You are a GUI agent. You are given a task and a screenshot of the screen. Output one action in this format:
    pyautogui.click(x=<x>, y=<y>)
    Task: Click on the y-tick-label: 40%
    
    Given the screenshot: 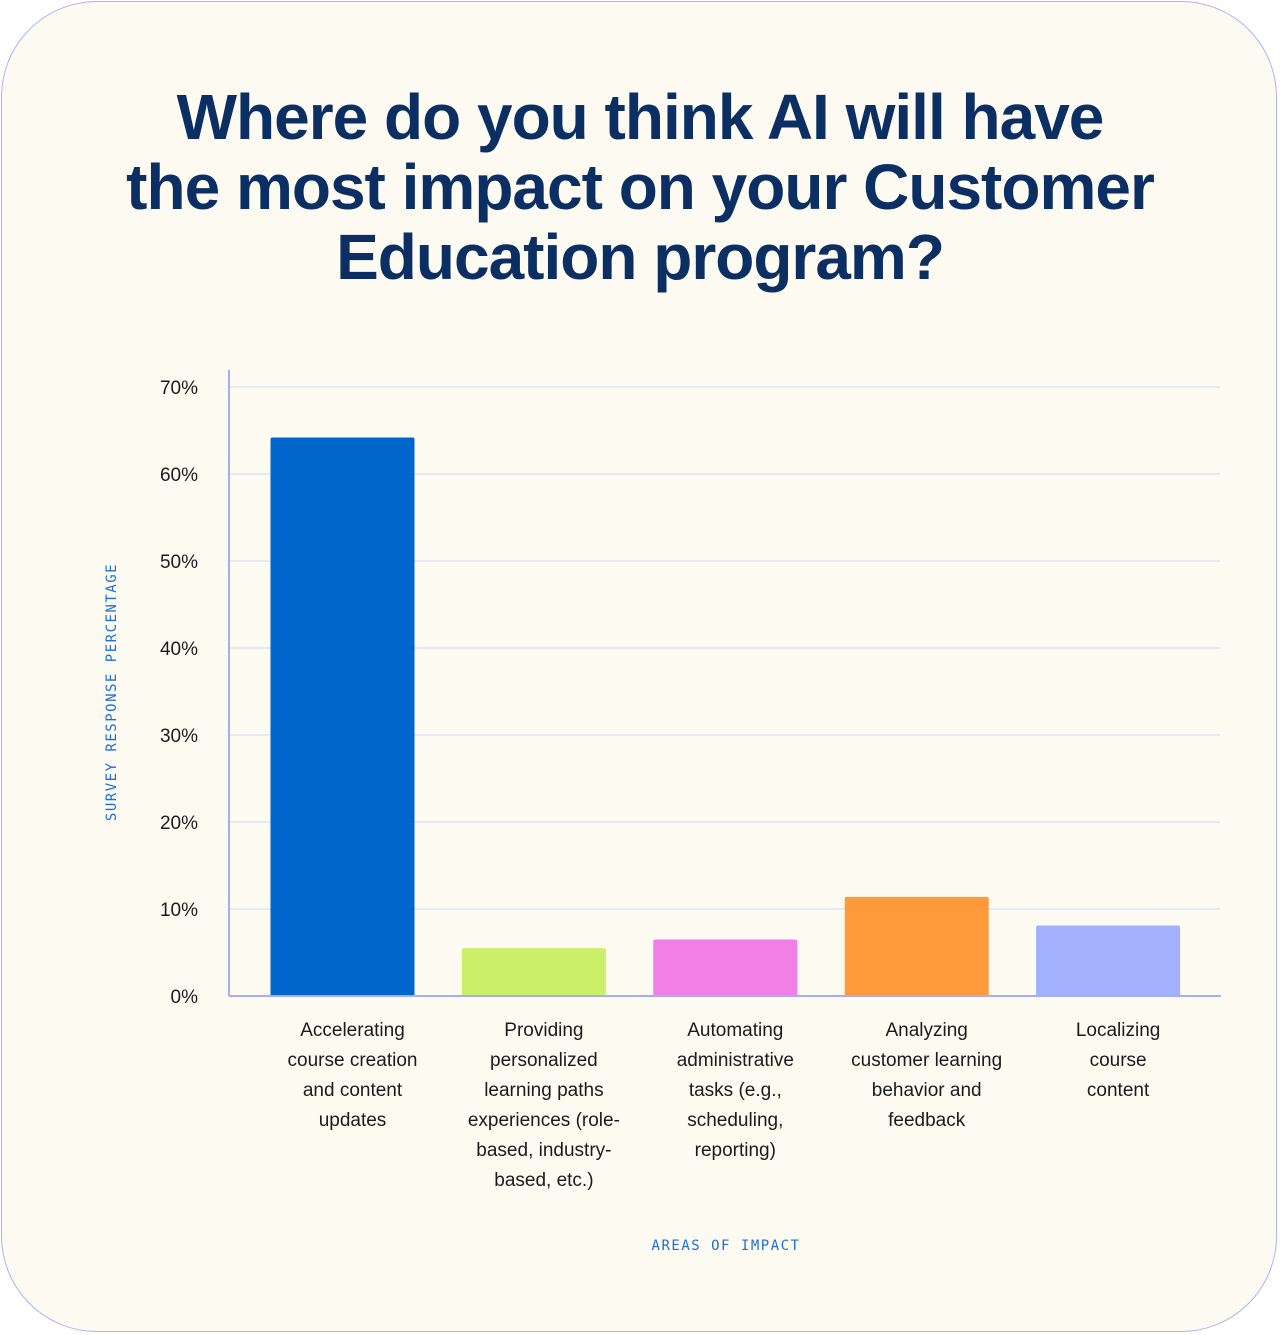 What is the action you would take?
    pyautogui.click(x=179, y=649)
    